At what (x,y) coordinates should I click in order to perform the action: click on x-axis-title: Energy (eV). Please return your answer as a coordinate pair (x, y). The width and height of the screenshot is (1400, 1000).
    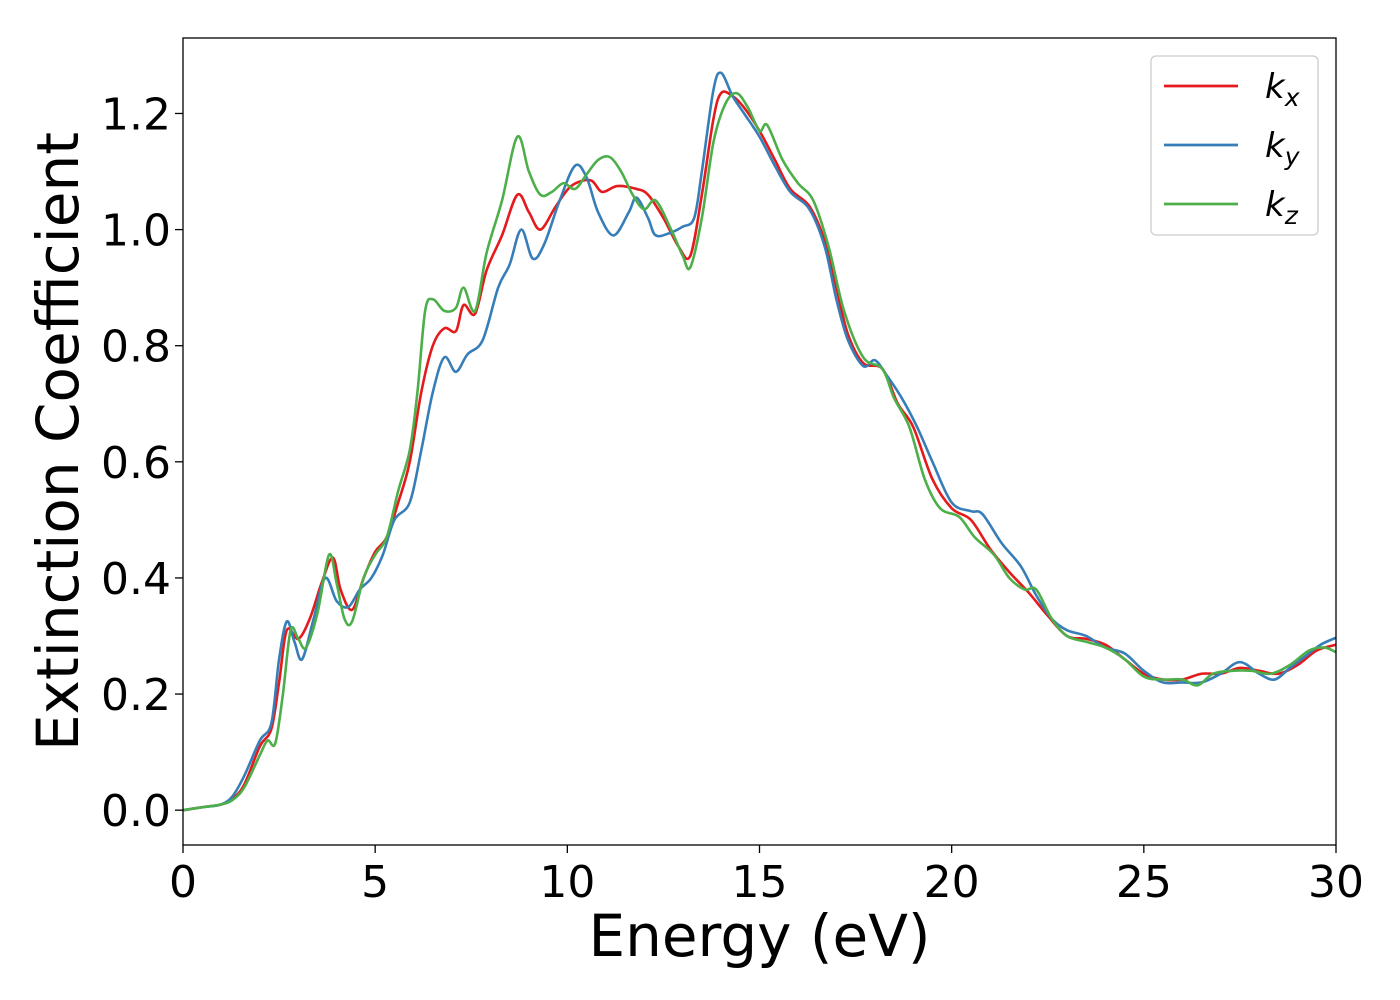
    Looking at the image, I should click on (759, 936).